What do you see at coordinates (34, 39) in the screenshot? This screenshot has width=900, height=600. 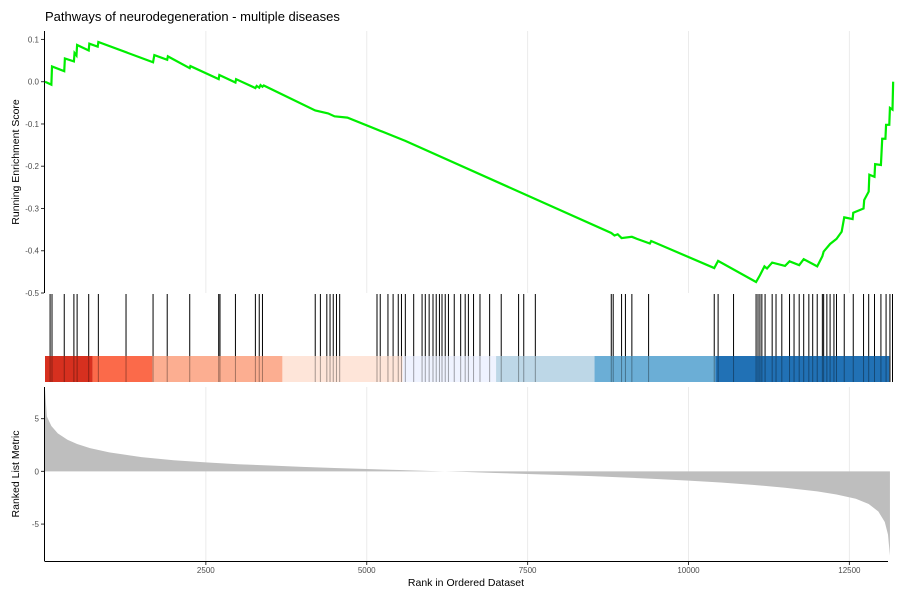 I see `es-y-tick-label: 0.1` at bounding box center [34, 39].